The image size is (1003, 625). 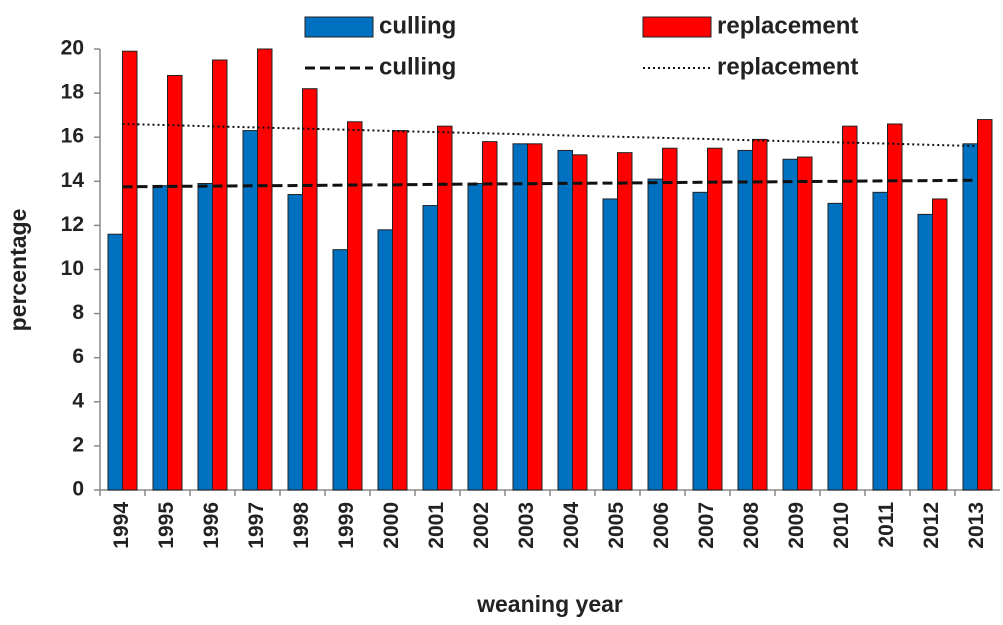 I want to click on y-tick-label: 8, so click(x=78, y=312).